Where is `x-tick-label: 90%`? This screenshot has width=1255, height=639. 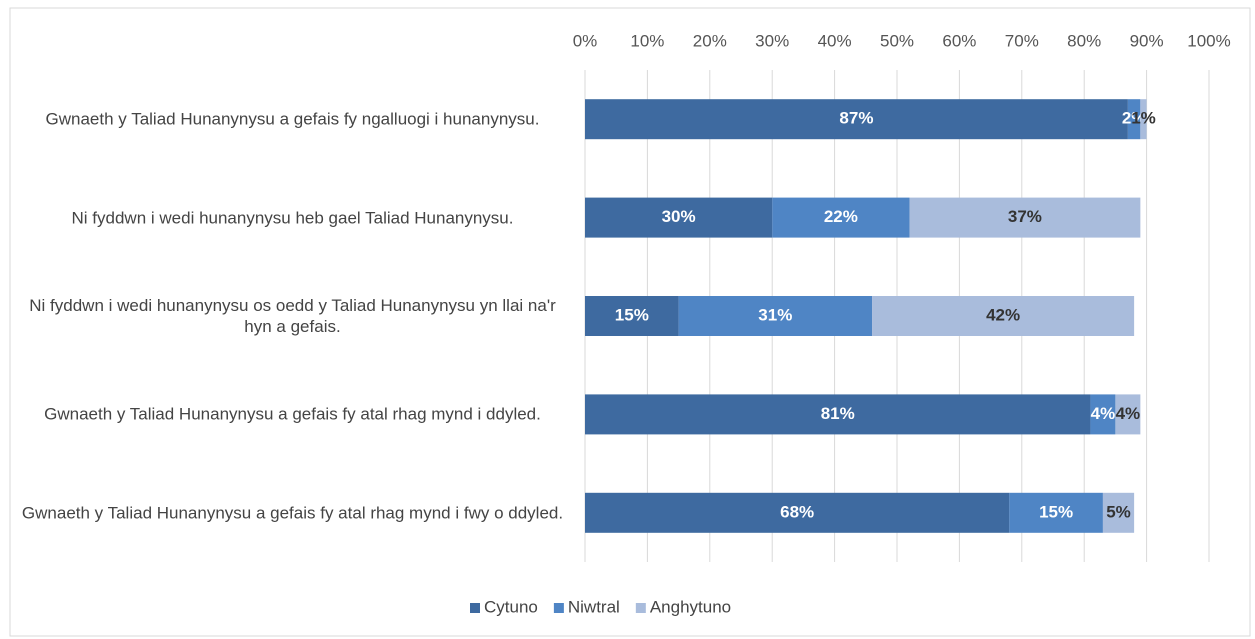
x-tick-label: 90% is located at coordinates (1147, 40).